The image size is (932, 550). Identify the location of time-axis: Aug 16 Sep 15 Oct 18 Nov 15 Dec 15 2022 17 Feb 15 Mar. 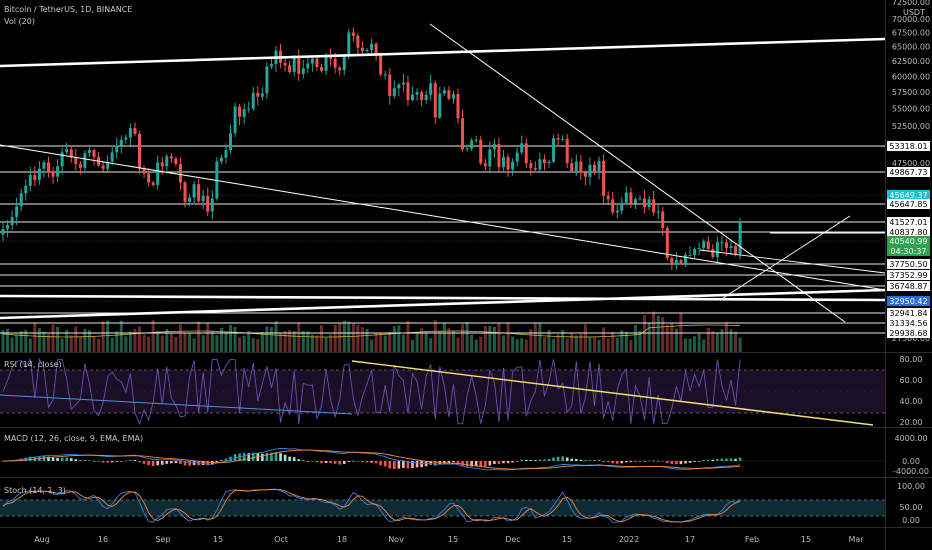
(449, 539).